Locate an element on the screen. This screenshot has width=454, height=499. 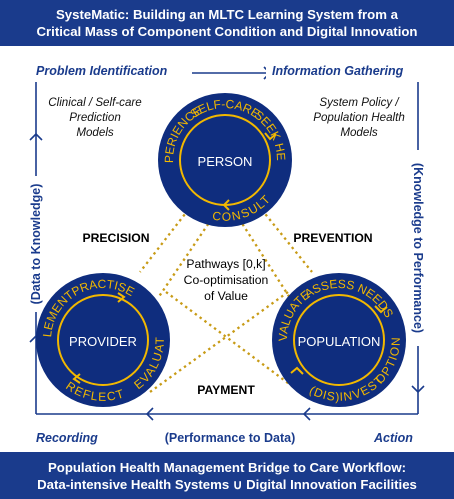
population-title: POPULATION is located at coordinates (339, 341).